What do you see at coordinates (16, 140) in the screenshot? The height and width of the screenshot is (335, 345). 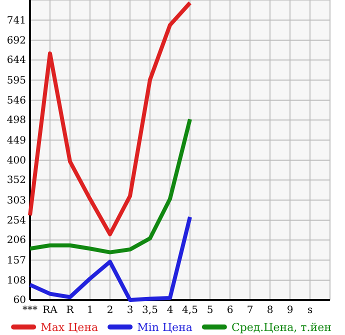 I see `y-tick-label: 449` at bounding box center [16, 140].